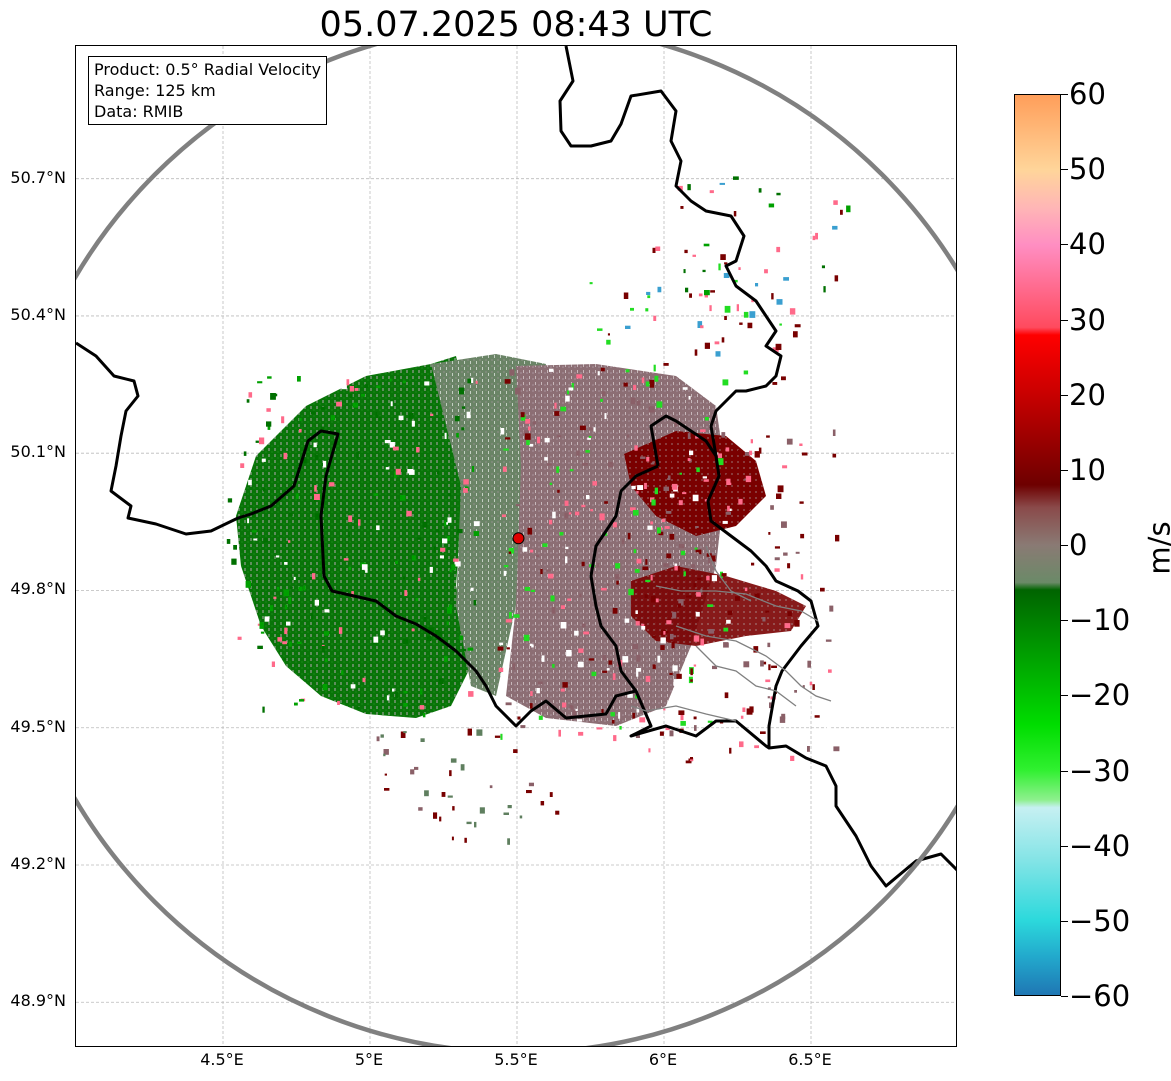 Image resolution: width=1171 pixels, height=1081 pixels. What do you see at coordinates (353, 537) in the screenshot?
I see `velocity-outer-green` at bounding box center [353, 537].